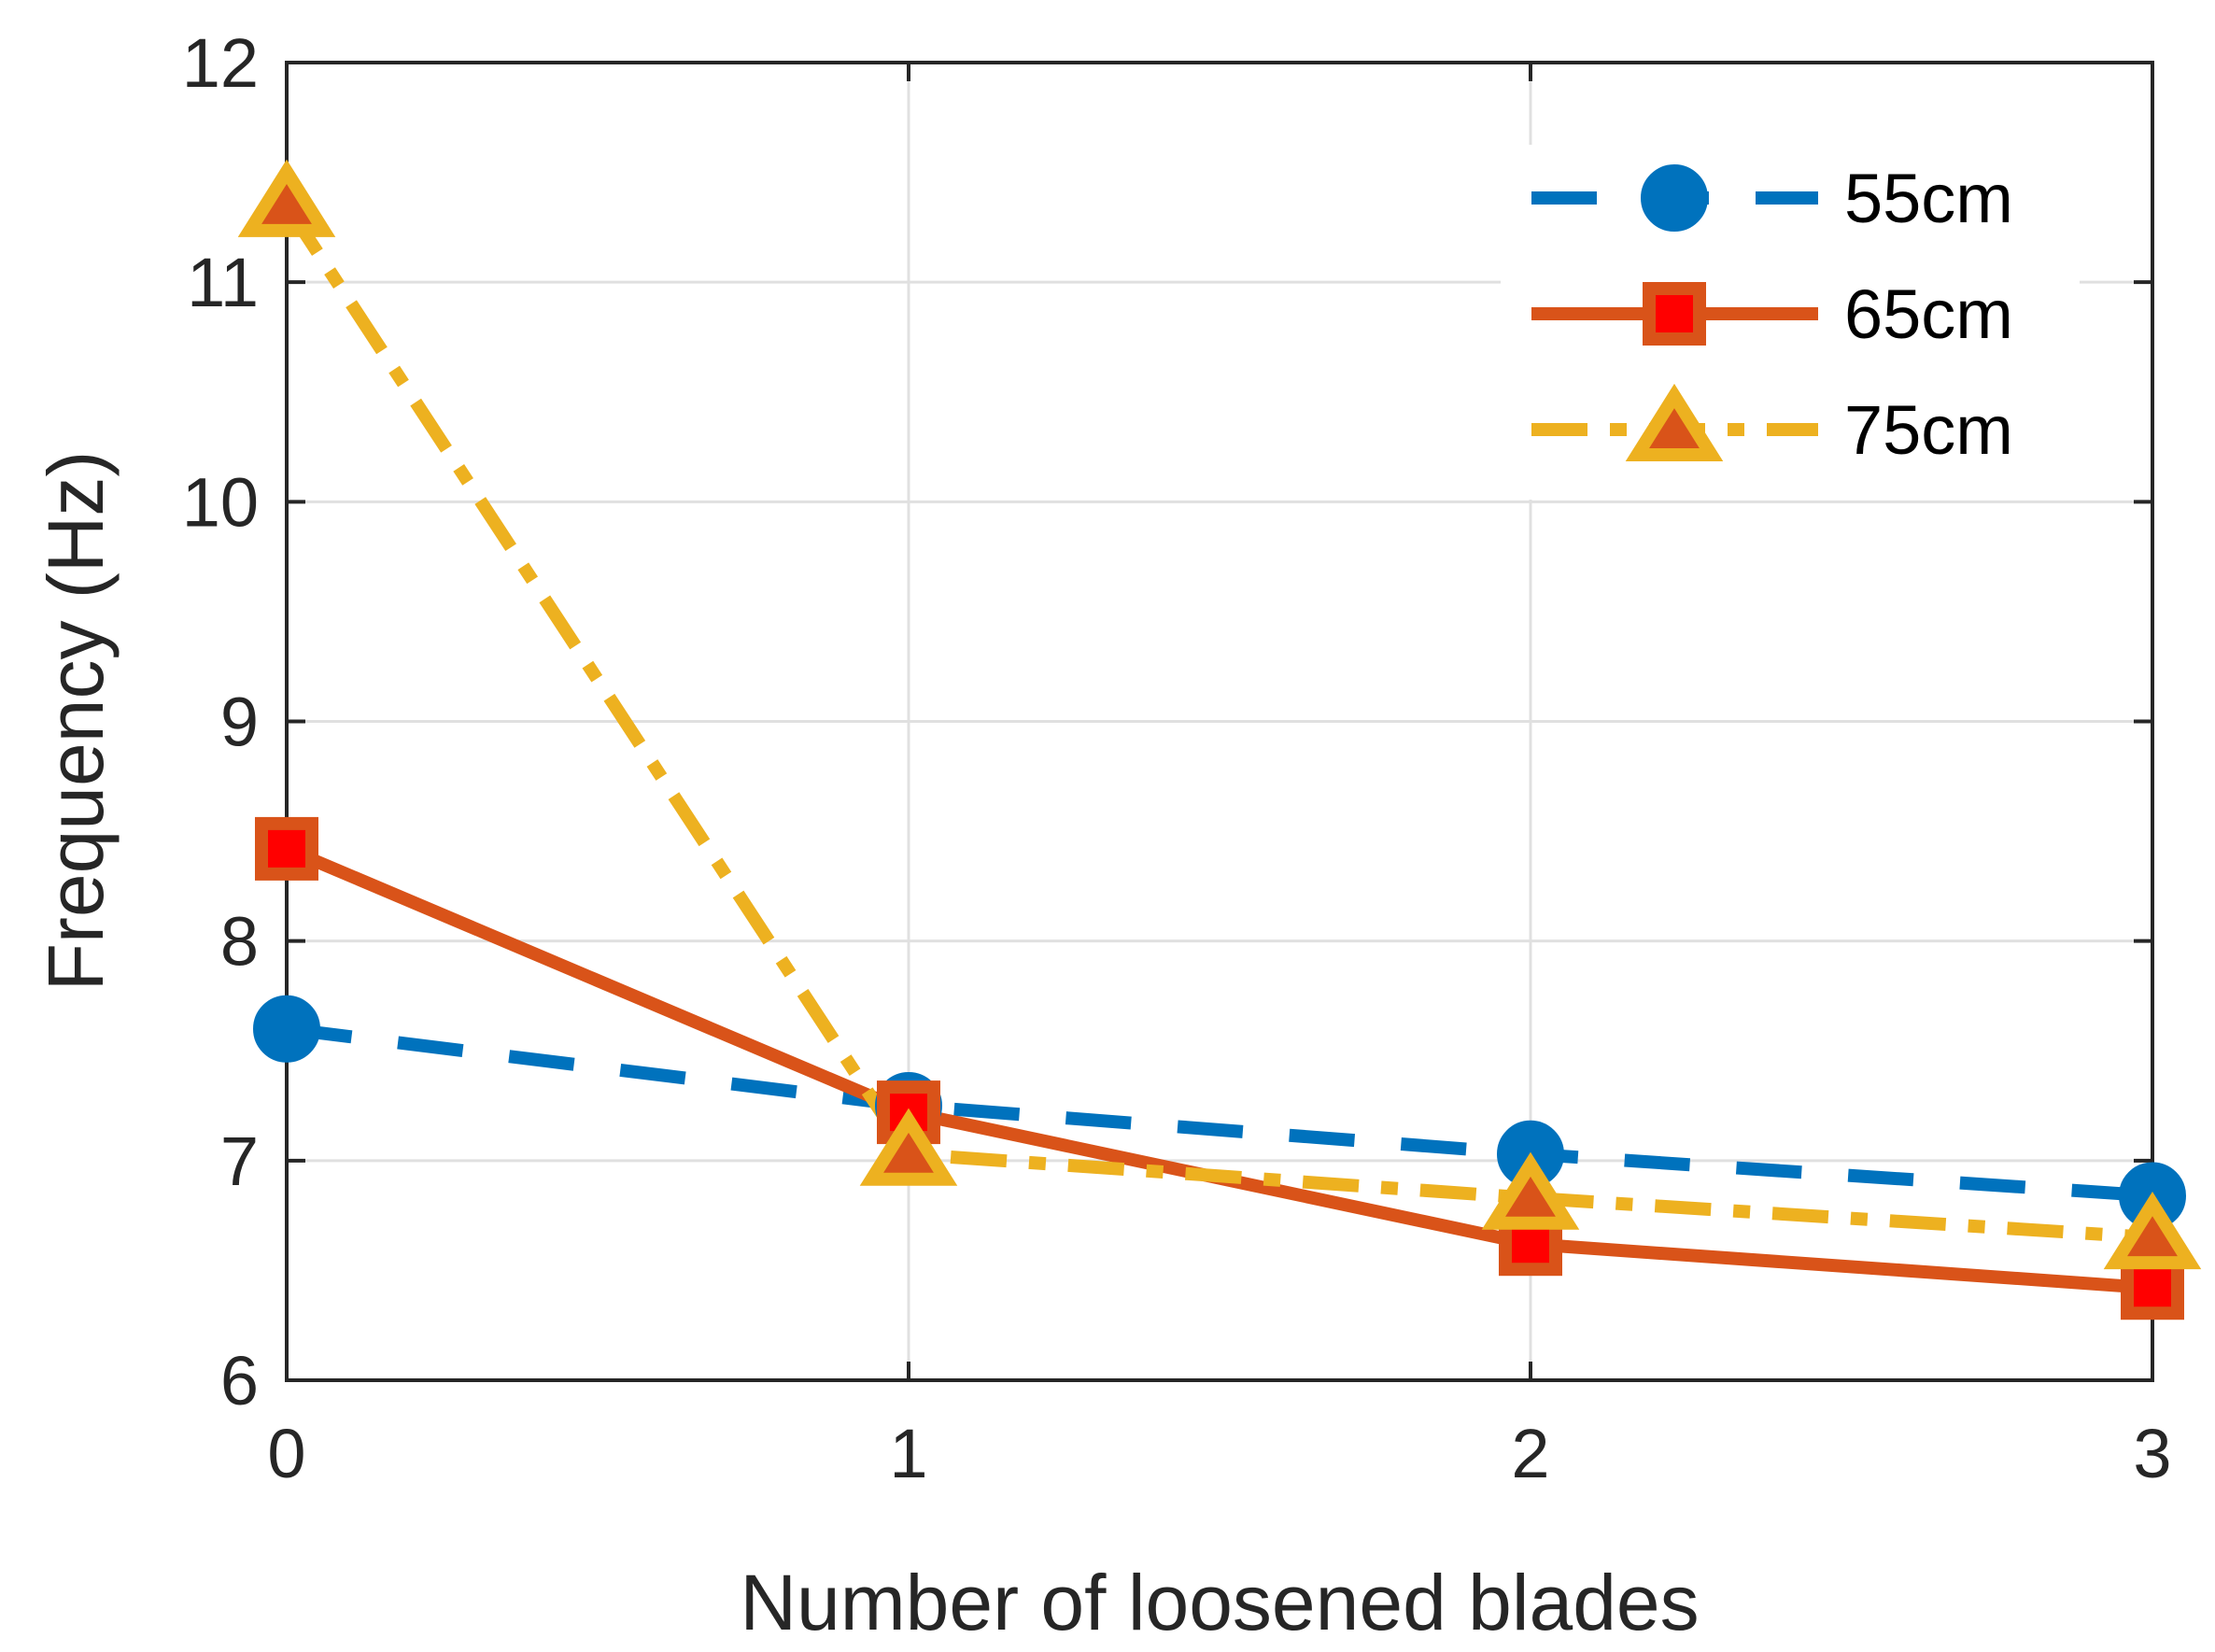 The height and width of the screenshot is (1652, 2215). I want to click on y-tick-label: 11, so click(223, 282).